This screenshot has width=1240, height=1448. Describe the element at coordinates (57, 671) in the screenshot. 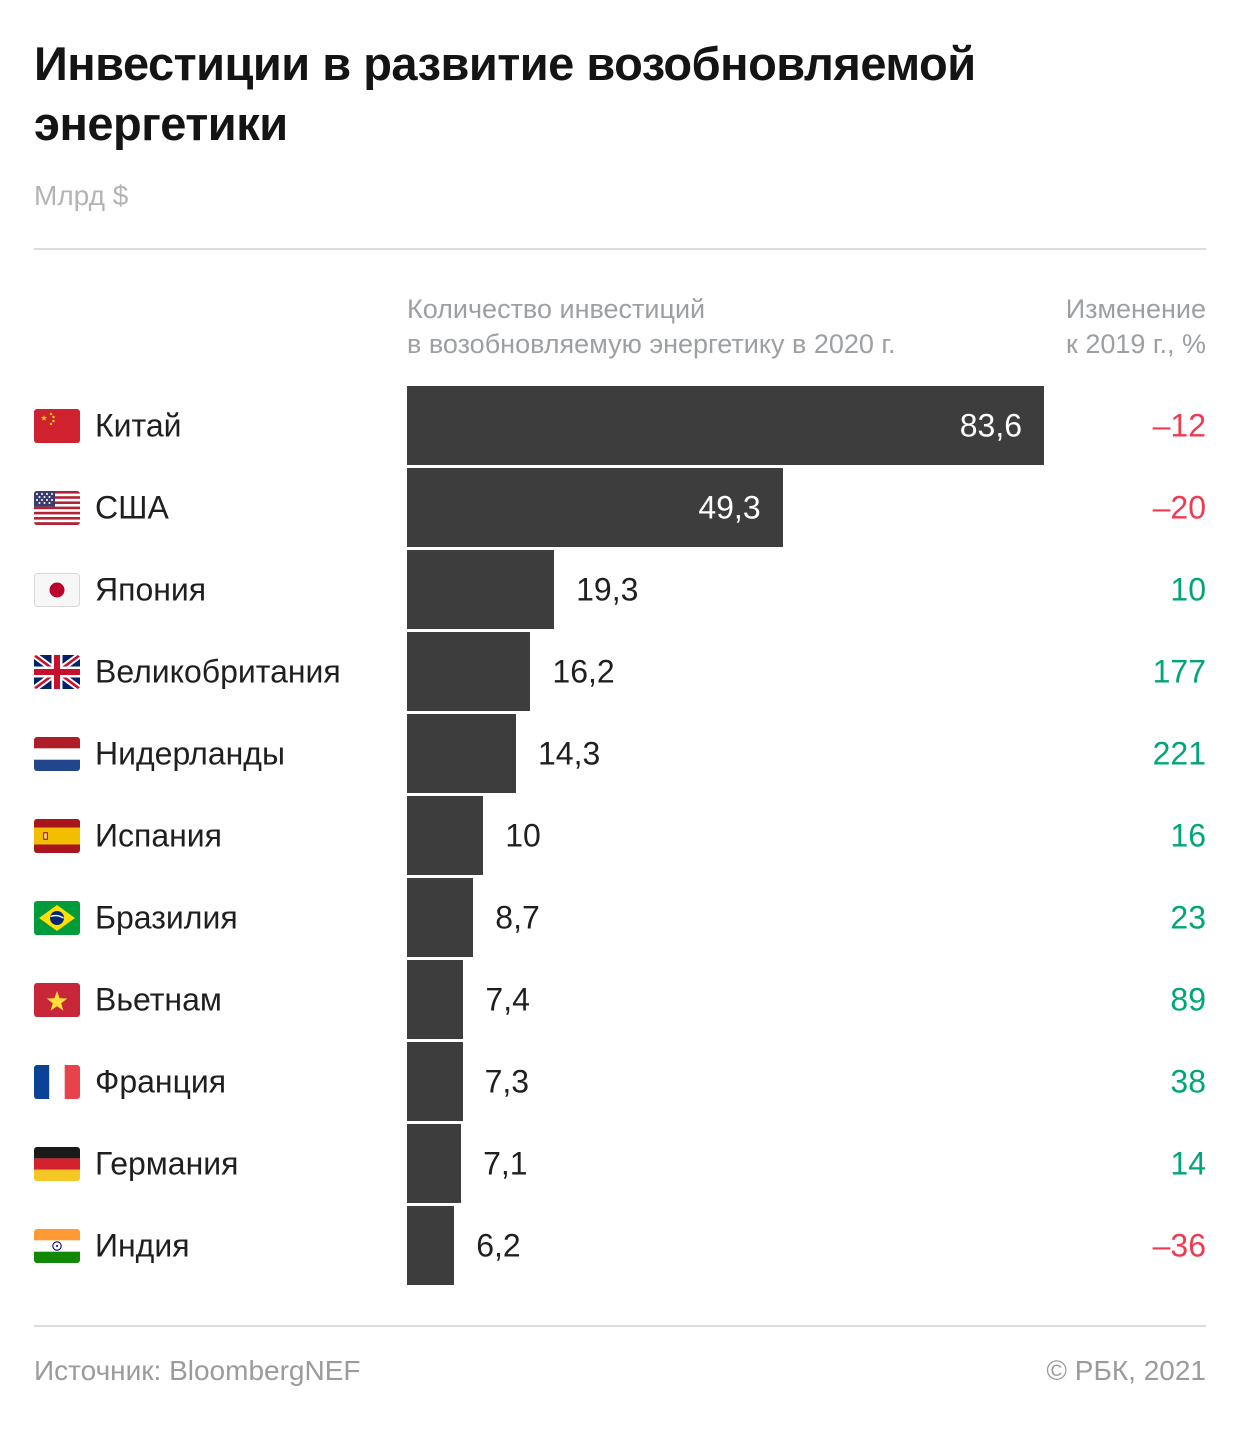

I see `uk-flag-icon` at that location.